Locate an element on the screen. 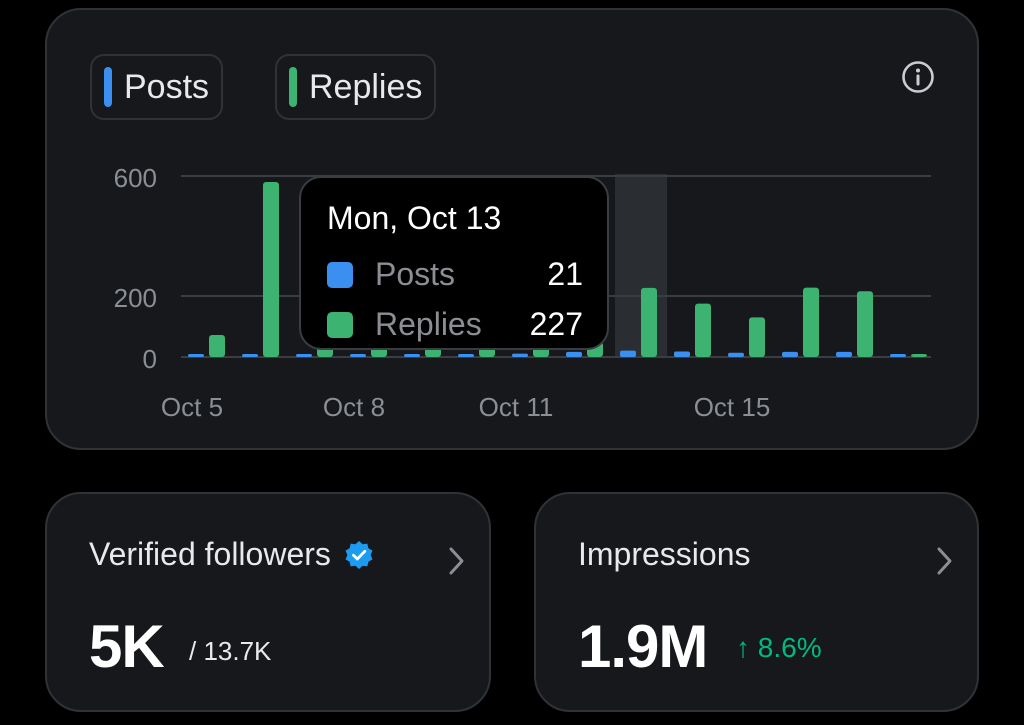  x-tick-label: Oct 5 is located at coordinates (192, 407).